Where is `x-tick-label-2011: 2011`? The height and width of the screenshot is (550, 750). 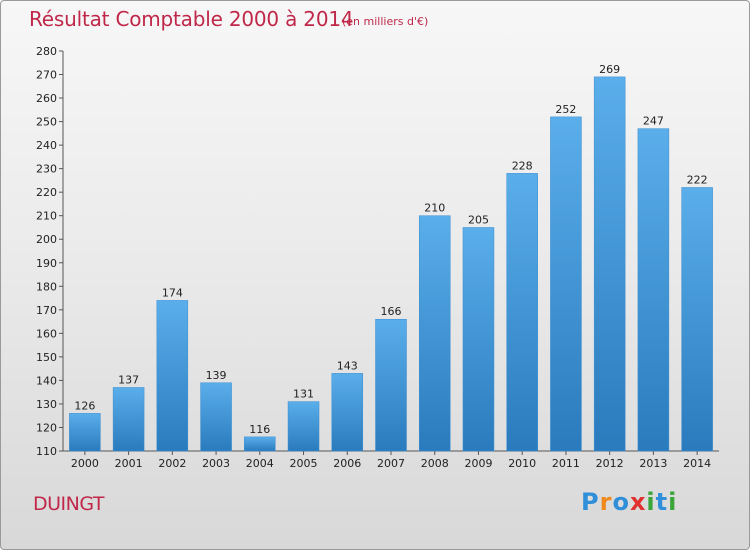 x-tick-label-2011: 2011 is located at coordinates (566, 463).